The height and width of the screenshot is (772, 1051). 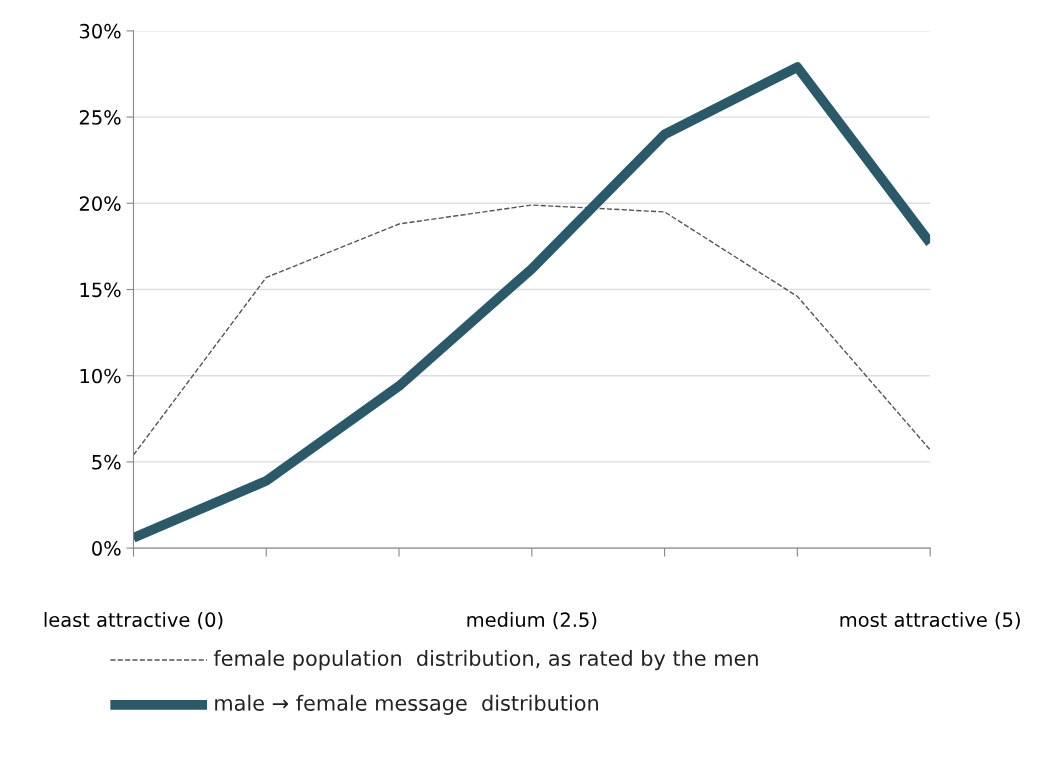 I want to click on x-tick-label: least attractive (0), so click(x=133, y=621).